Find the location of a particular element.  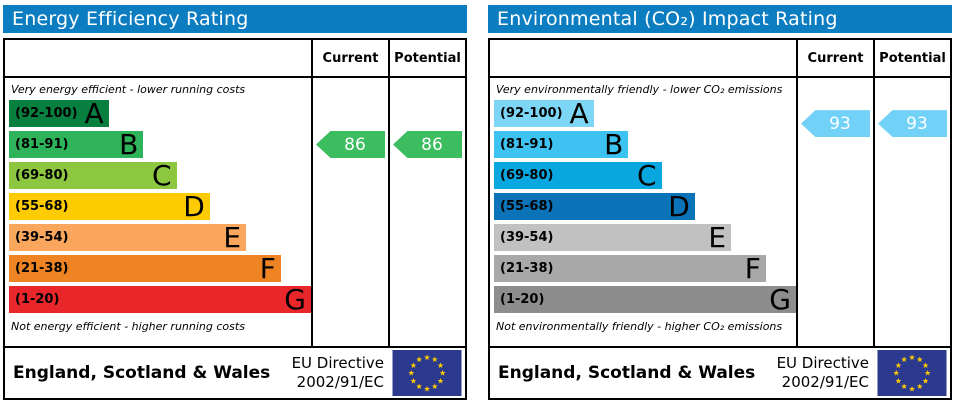

current-column: Current 86 is located at coordinates (349, 193).